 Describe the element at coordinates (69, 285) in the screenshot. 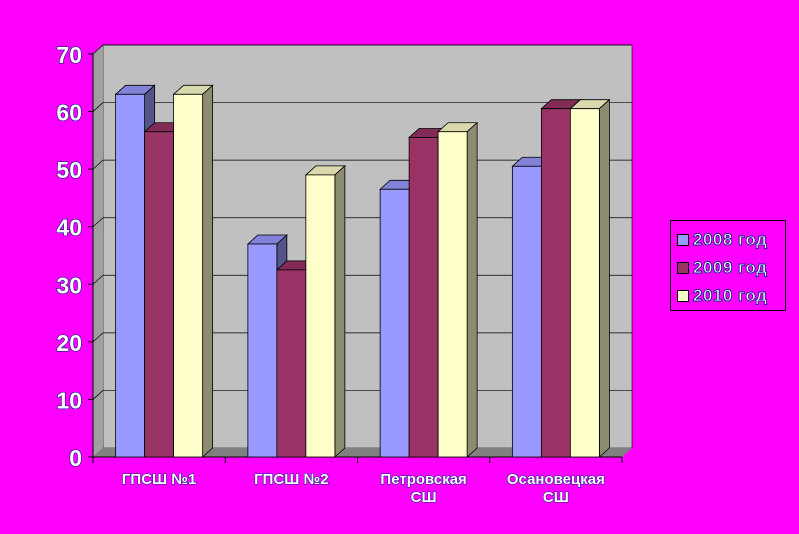

I see `y-tick-label: 30` at that location.